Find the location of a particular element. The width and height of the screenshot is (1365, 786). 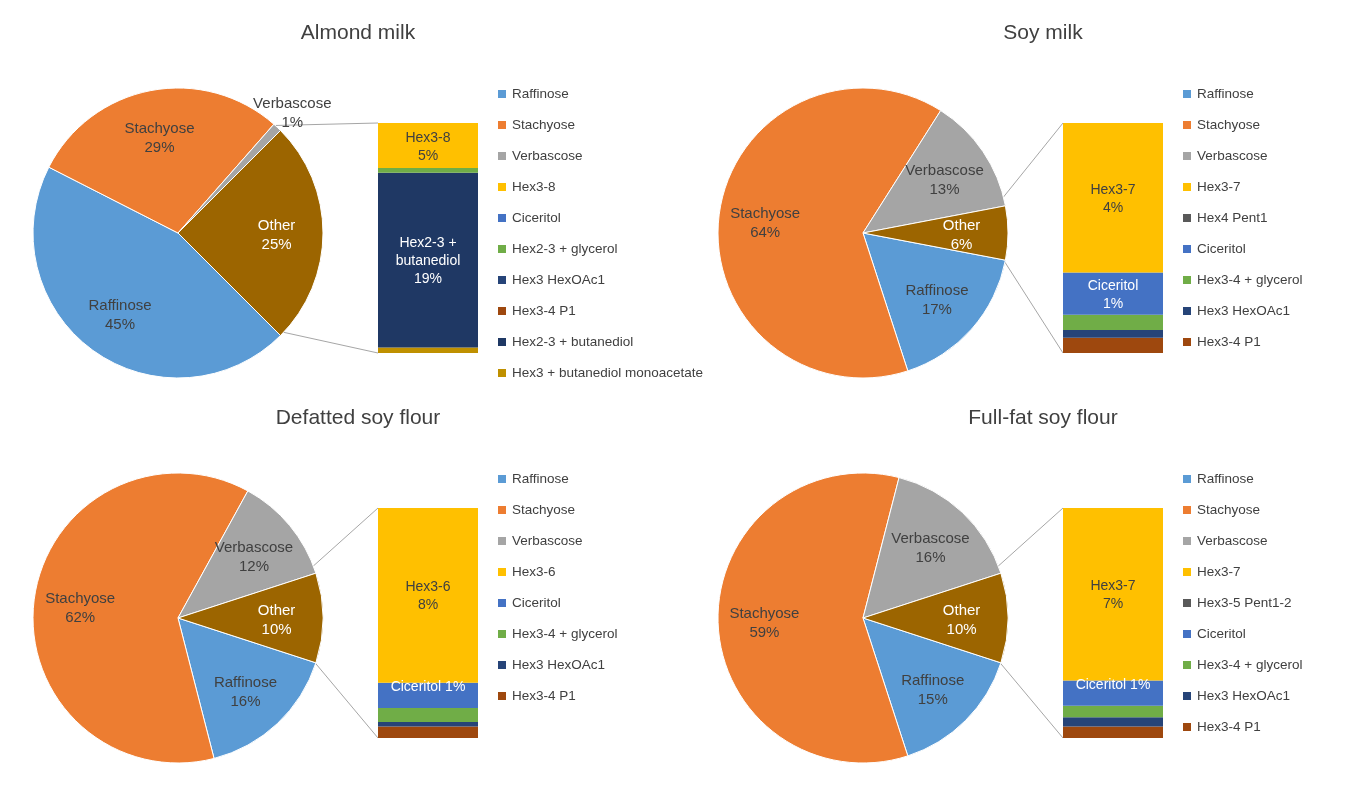

data-label: 62% is located at coordinates (80, 616).